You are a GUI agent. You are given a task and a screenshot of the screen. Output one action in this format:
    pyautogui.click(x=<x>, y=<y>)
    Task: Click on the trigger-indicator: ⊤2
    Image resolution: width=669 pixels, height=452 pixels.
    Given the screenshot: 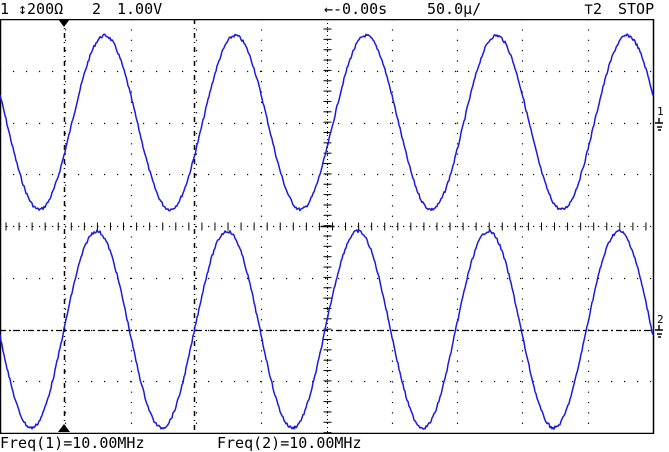 What is the action you would take?
    pyautogui.click(x=593, y=9)
    